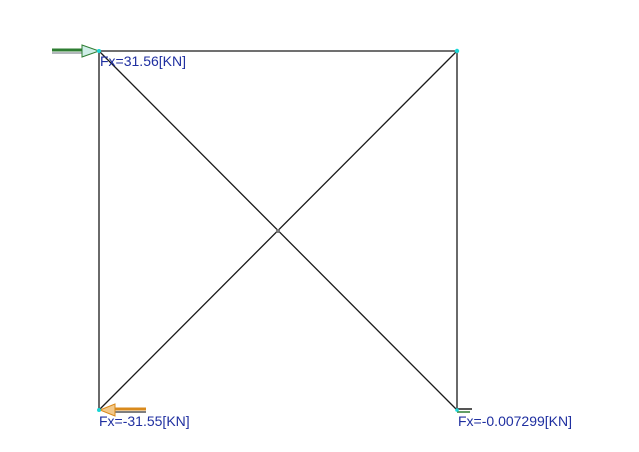  I want to click on reaction-arrow-top-left, so click(76, 51).